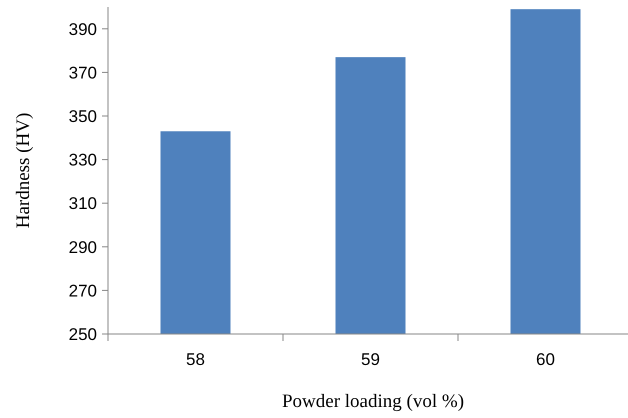  I want to click on y-axis-title: Hardness (HV), so click(23, 170).